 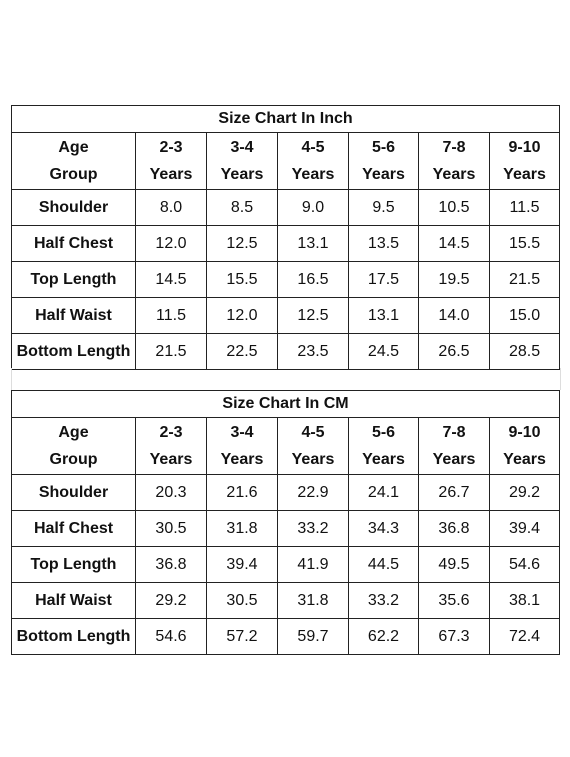 What do you see at coordinates (383, 351) in the screenshot?
I see `cell: 24.5` at bounding box center [383, 351].